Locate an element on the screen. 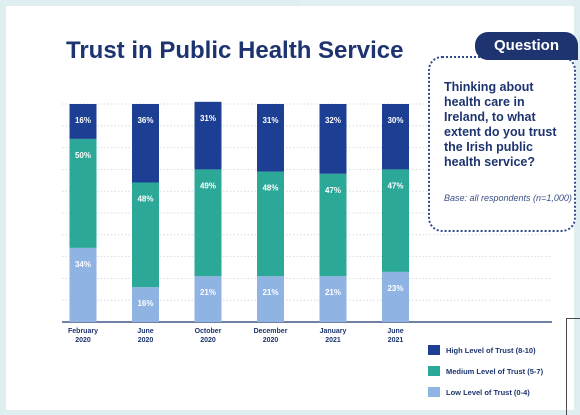 The image size is (580, 415). legend-label: Low Level of Trust (0-4) is located at coordinates (488, 392).